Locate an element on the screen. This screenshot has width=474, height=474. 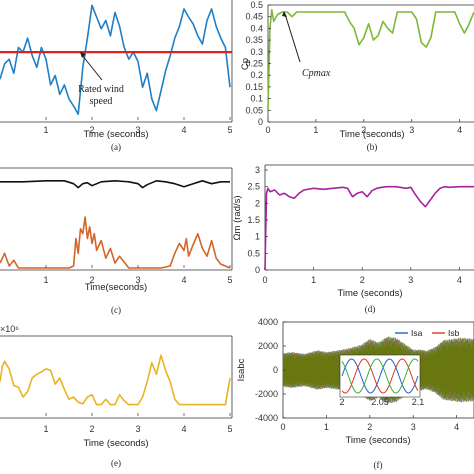
y-axis-label: Ωm (rad/s) is located at coordinates (237, 217).